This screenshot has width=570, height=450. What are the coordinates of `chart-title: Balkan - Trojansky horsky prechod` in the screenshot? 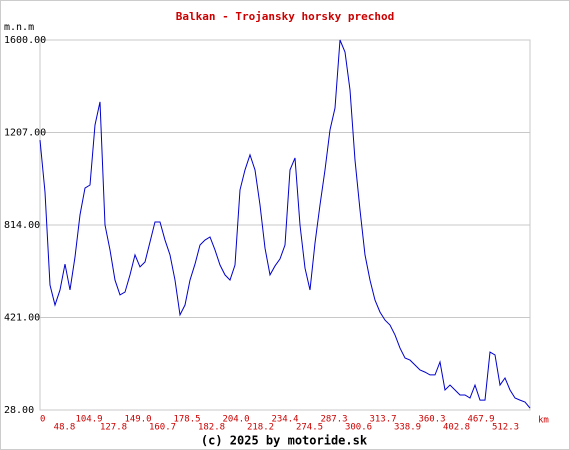 It's located at (285, 16).